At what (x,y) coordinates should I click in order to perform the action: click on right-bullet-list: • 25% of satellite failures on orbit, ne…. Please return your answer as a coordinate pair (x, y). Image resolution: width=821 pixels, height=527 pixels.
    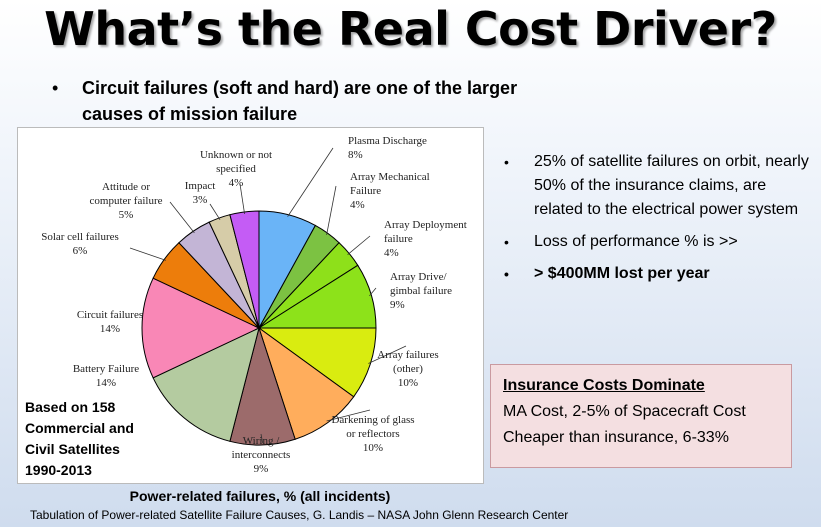
    Looking at the image, I should click on (659, 222).